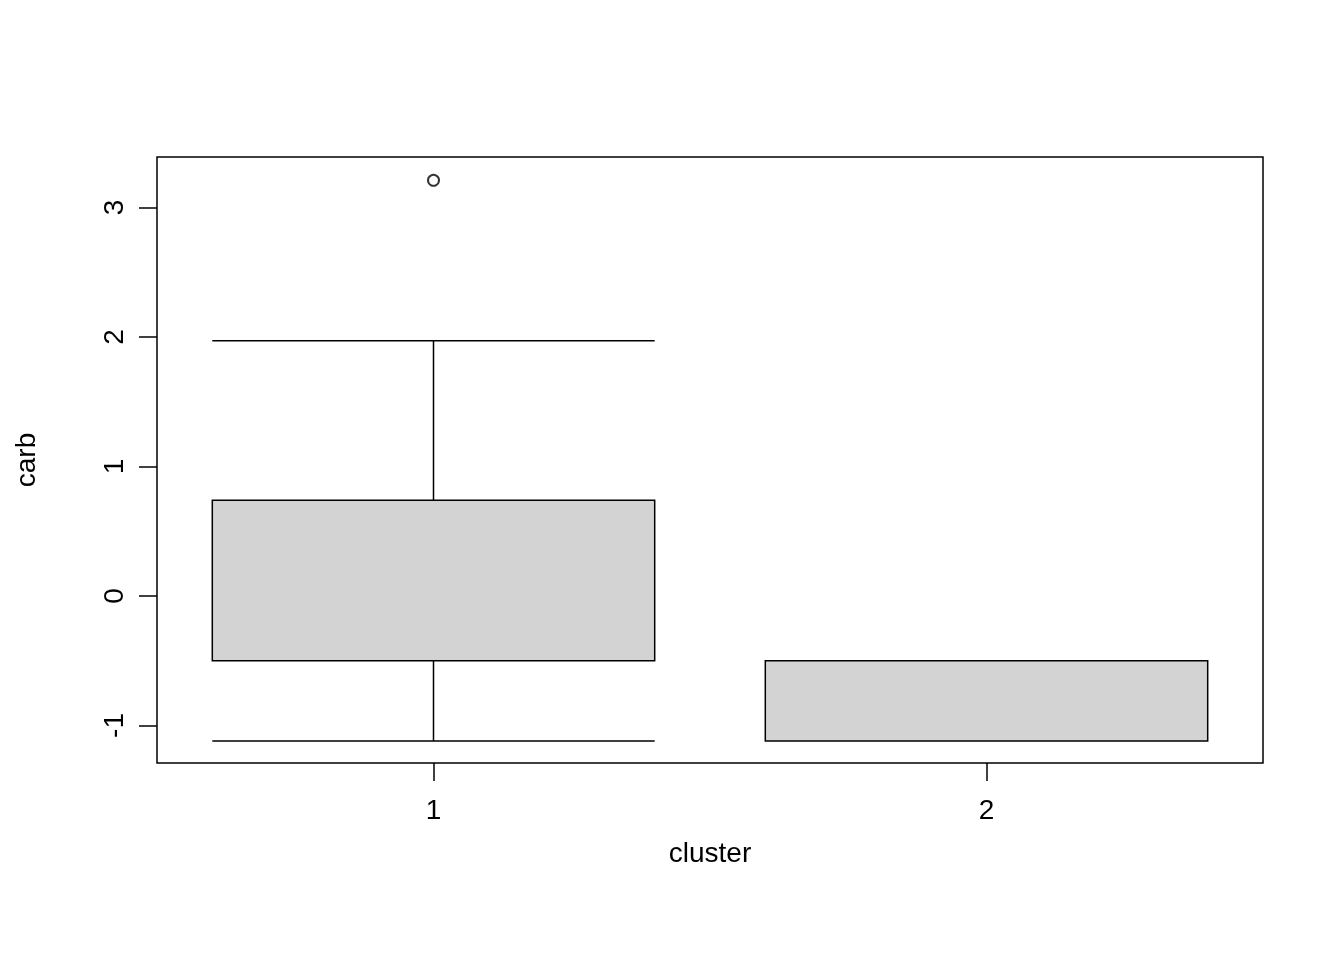  What do you see at coordinates (113, 466) in the screenshot?
I see `y-tick-label: 1` at bounding box center [113, 466].